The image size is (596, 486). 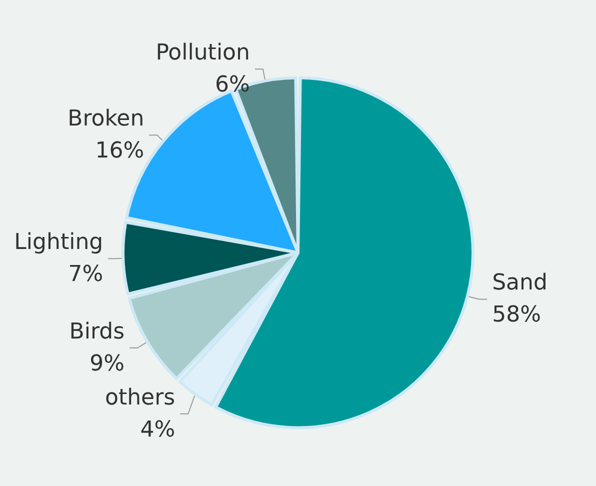 What do you see at coordinates (140, 397) in the screenshot?
I see `slice-label: others` at bounding box center [140, 397].